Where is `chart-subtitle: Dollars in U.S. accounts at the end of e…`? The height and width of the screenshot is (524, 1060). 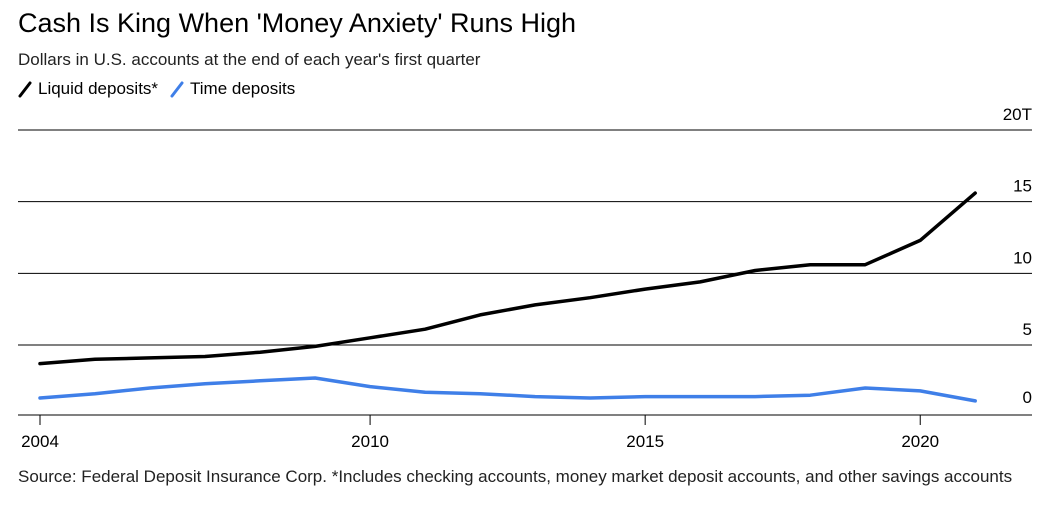 chart-subtitle: Dollars in U.S. accounts at the end of e… is located at coordinates (249, 59).